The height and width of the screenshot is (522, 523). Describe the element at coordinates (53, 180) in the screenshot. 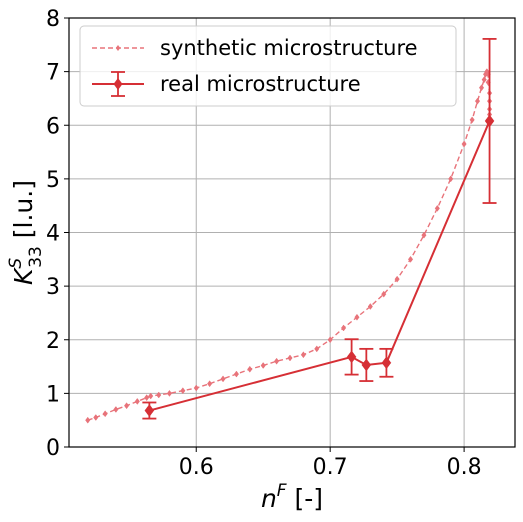

I see `y-tick-label-5: 5` at that location.